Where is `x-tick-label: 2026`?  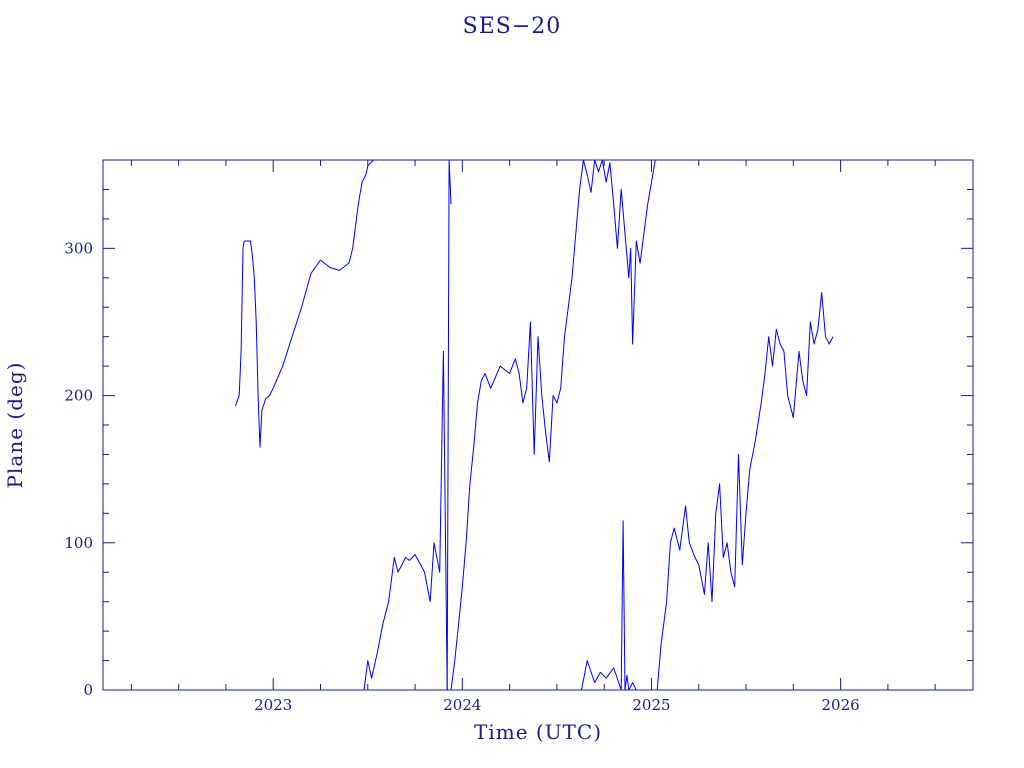 x-tick-label: 2026 is located at coordinates (841, 705).